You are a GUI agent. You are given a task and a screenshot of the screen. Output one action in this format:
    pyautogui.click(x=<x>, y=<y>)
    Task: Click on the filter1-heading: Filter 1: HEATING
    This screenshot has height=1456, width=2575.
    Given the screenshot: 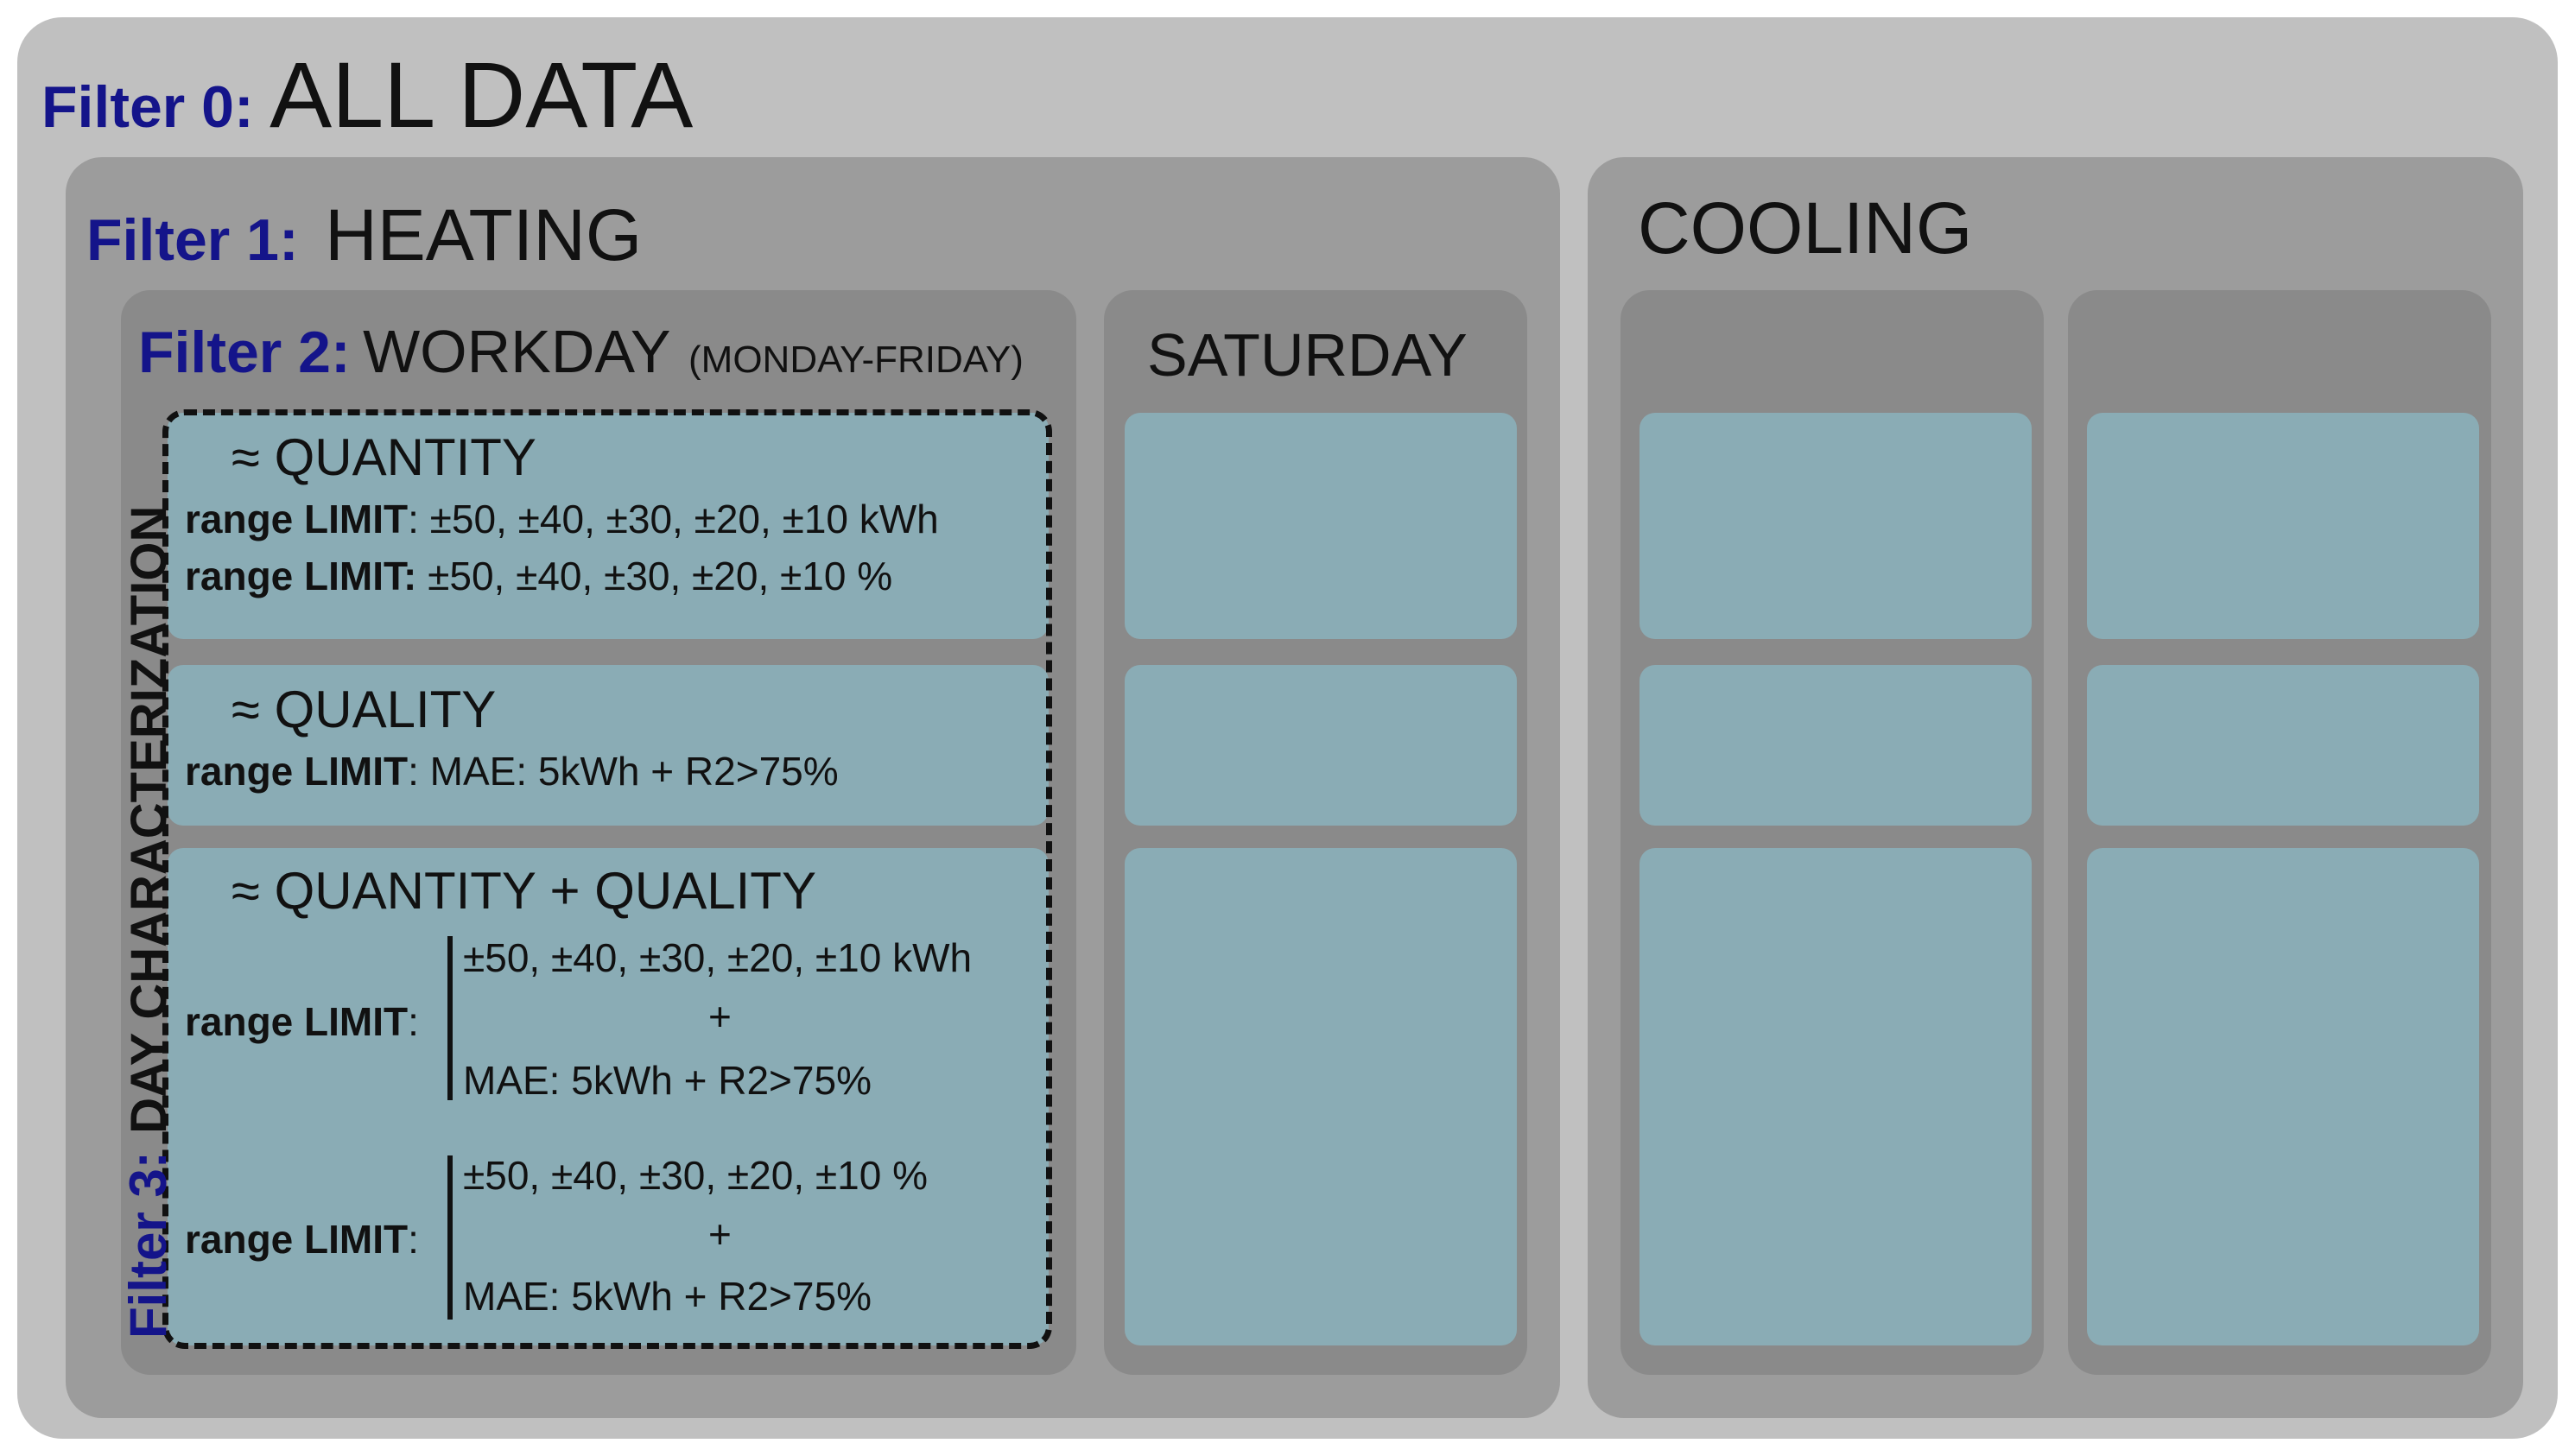 What is the action you would take?
    pyautogui.click(x=364, y=235)
    